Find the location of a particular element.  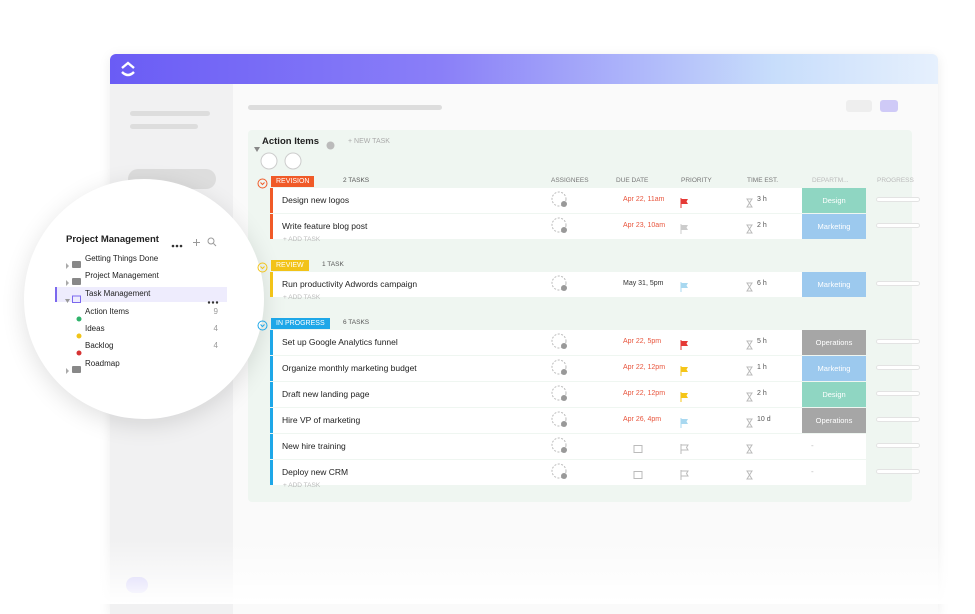

task-name: Set up Google Analytics funnel is located at coordinates (340, 342).